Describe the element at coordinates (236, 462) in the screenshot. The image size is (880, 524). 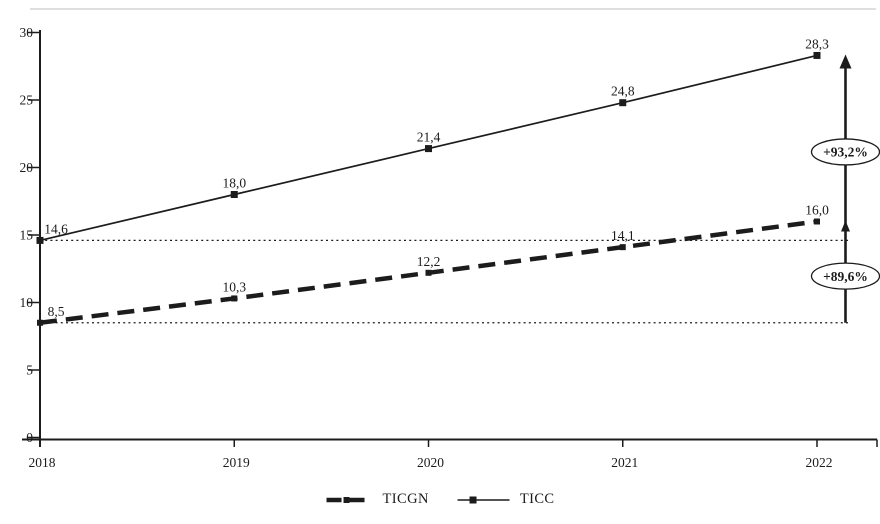
I see `x-axis-label: 2019` at that location.